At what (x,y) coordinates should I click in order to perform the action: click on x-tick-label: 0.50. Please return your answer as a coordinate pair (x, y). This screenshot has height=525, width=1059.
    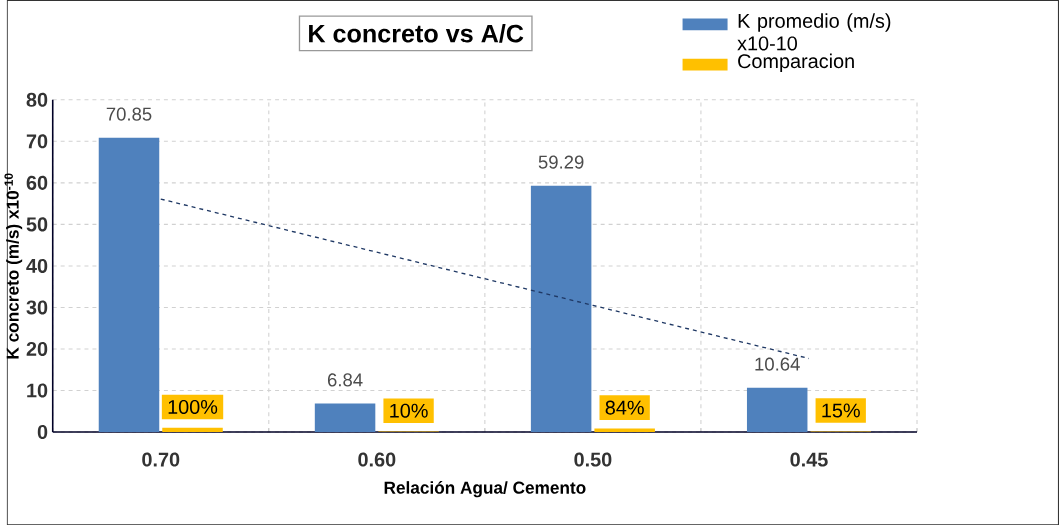
    Looking at the image, I should click on (593, 459).